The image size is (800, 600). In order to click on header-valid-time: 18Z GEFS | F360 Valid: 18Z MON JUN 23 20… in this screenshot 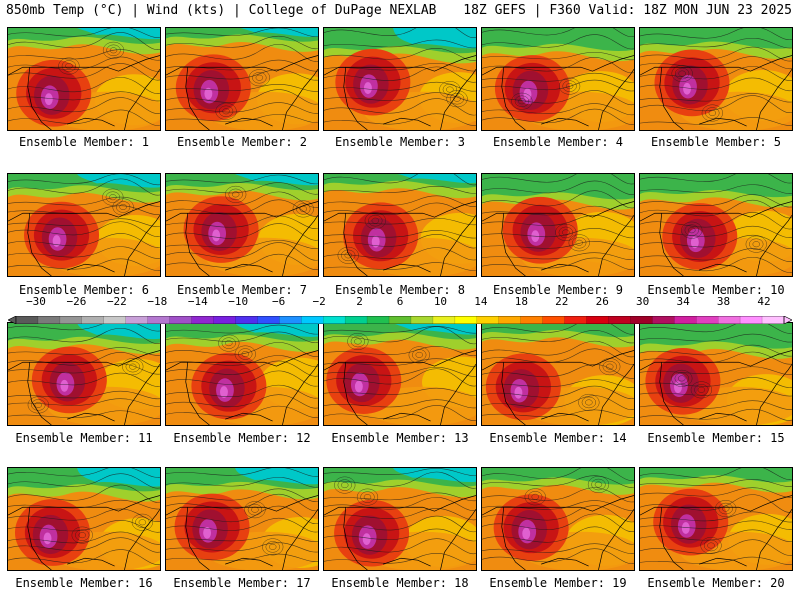, I will do `click(627, 10)`.